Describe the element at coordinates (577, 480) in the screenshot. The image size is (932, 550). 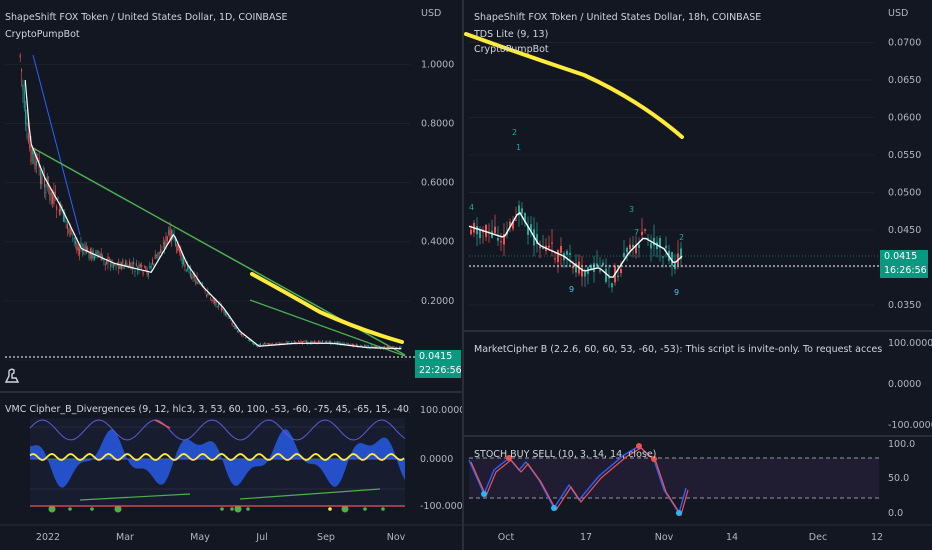
I see `stoch-k-line` at that location.